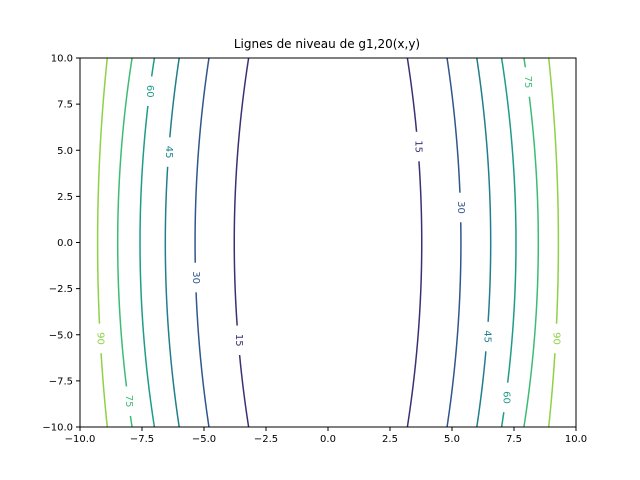 The height and width of the screenshot is (480, 640). What do you see at coordinates (195, 277) in the screenshot?
I see `contour-label-30-1: 30` at bounding box center [195, 277].